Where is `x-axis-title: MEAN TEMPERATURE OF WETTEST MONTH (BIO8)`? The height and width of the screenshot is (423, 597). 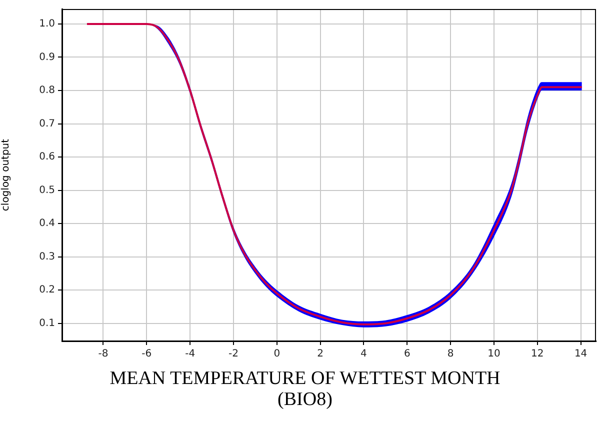
x-axis-title: MEAN TEMPERATURE OF WETTEST MONTH (BIO8) is located at coordinates (305, 389).